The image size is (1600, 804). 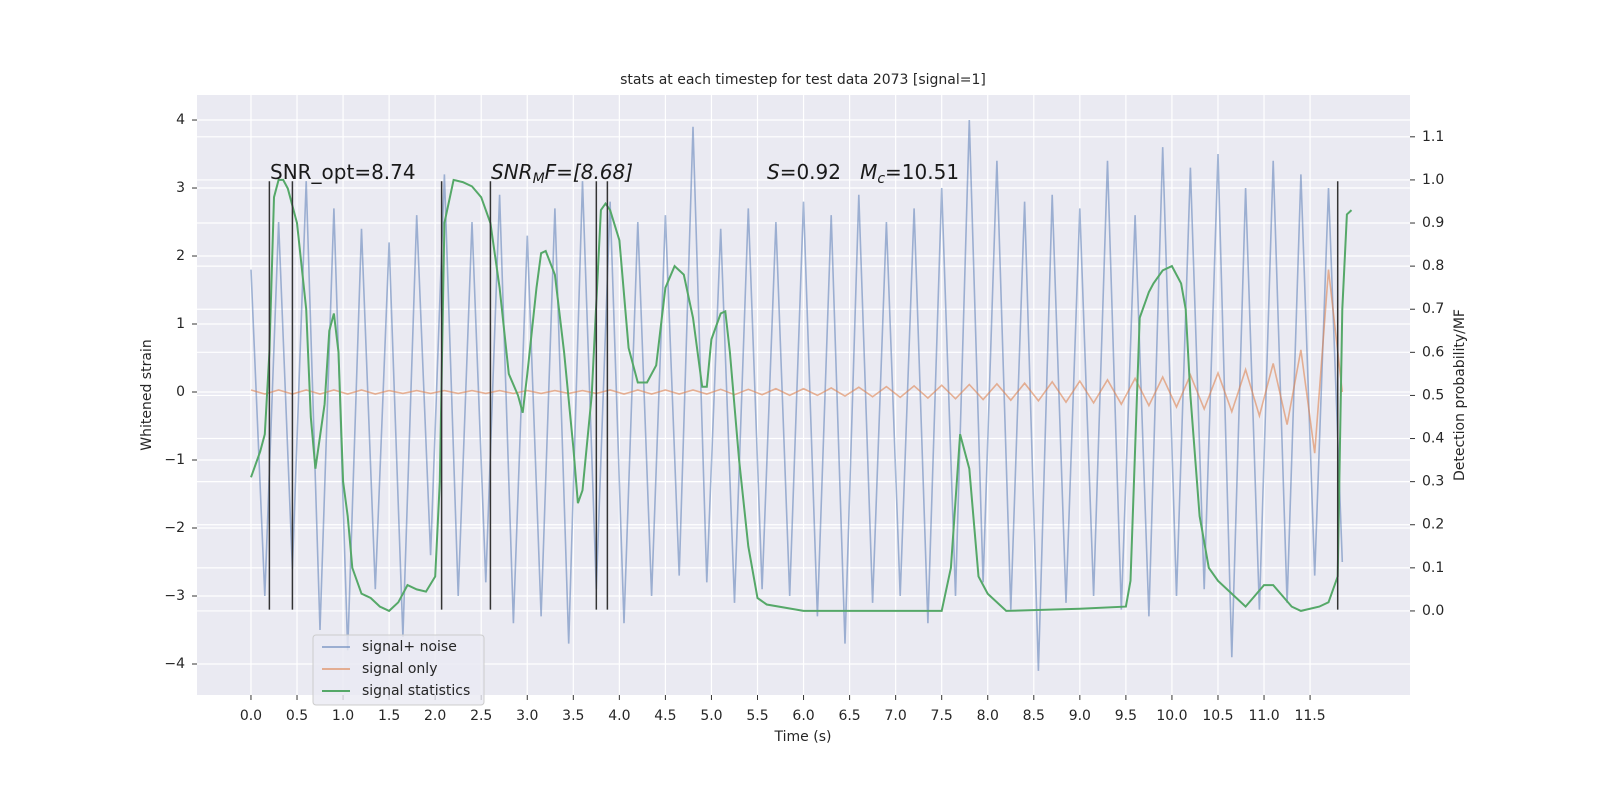 What do you see at coordinates (180, 324) in the screenshot?
I see `y-tick-label: 1` at bounding box center [180, 324].